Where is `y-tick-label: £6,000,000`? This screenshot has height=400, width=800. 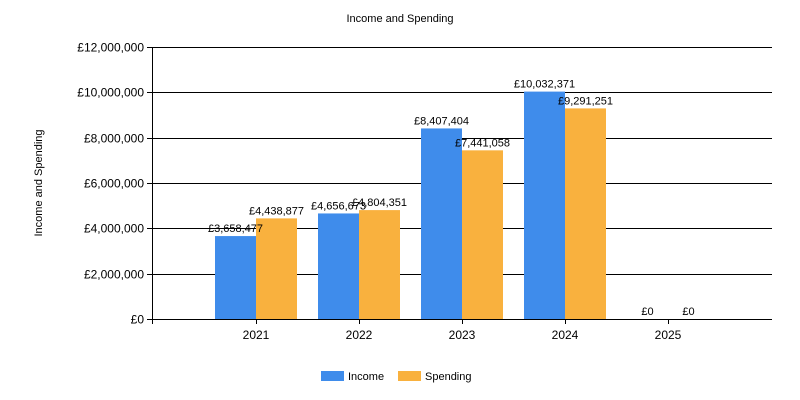
y-tick-label: £6,000,000 is located at coordinates (114, 184).